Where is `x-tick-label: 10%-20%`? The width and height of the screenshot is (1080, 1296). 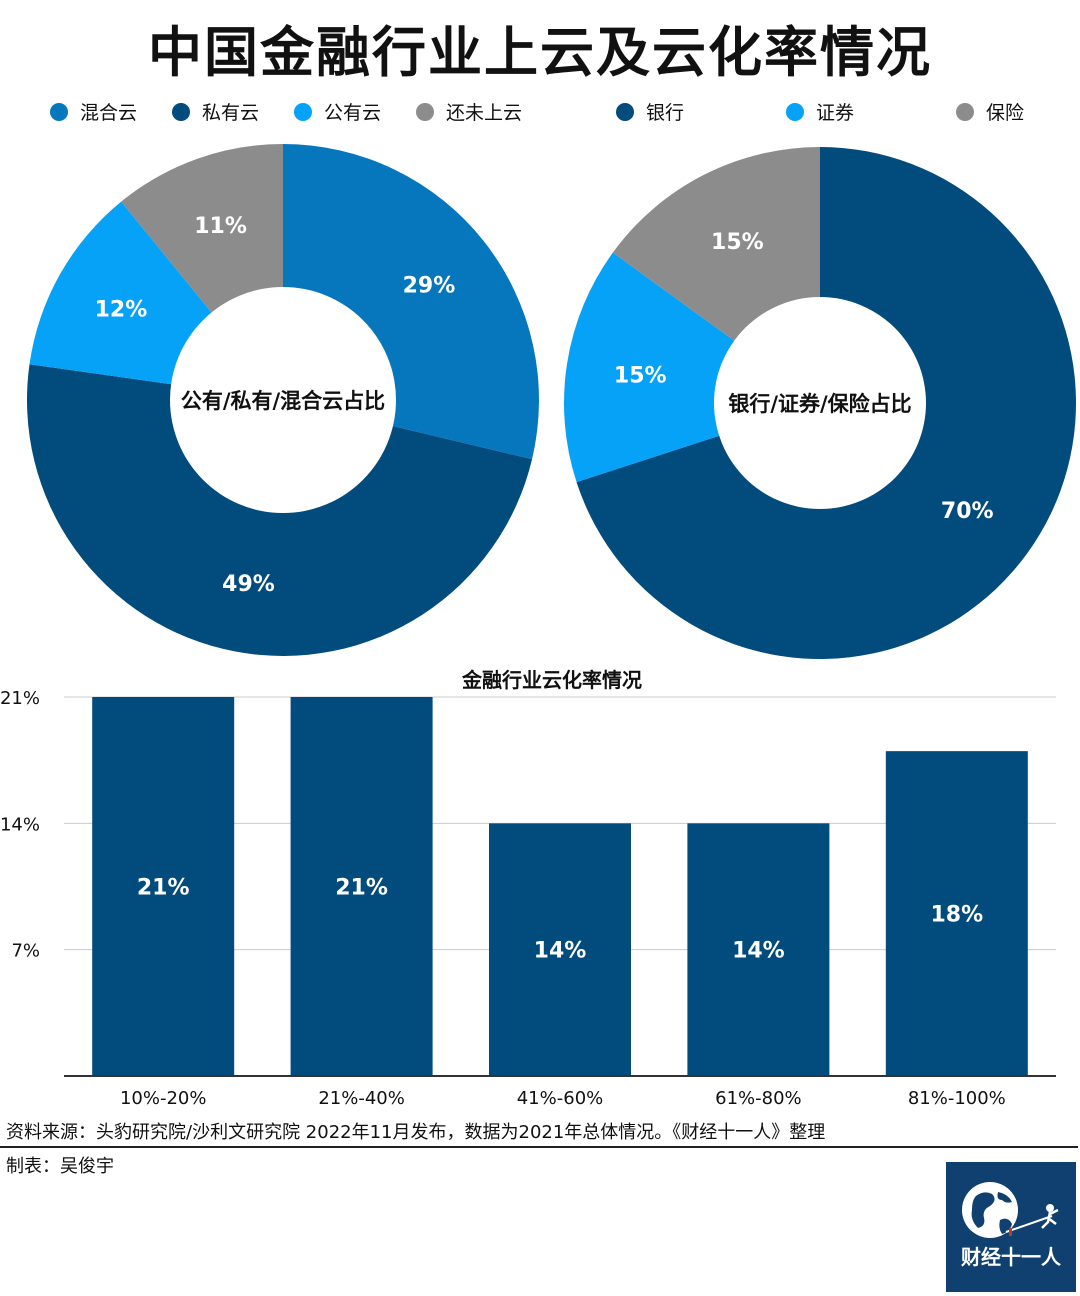
x-tick-label: 10%-20% is located at coordinates (163, 1098).